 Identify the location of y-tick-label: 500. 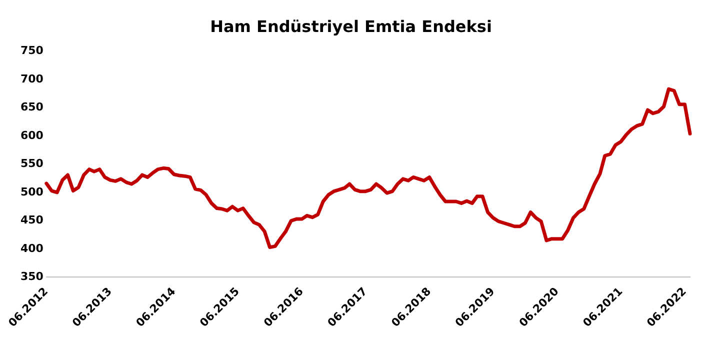
(32, 191).